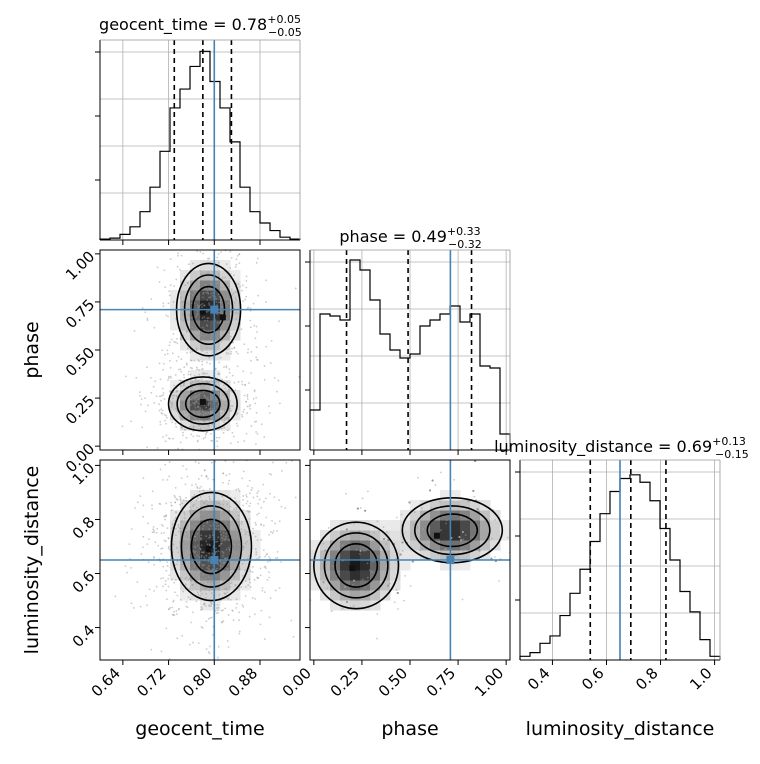 This screenshot has height=764, width=760. What do you see at coordinates (200, 560) in the screenshot?
I see `axes-frame` at bounding box center [200, 560].